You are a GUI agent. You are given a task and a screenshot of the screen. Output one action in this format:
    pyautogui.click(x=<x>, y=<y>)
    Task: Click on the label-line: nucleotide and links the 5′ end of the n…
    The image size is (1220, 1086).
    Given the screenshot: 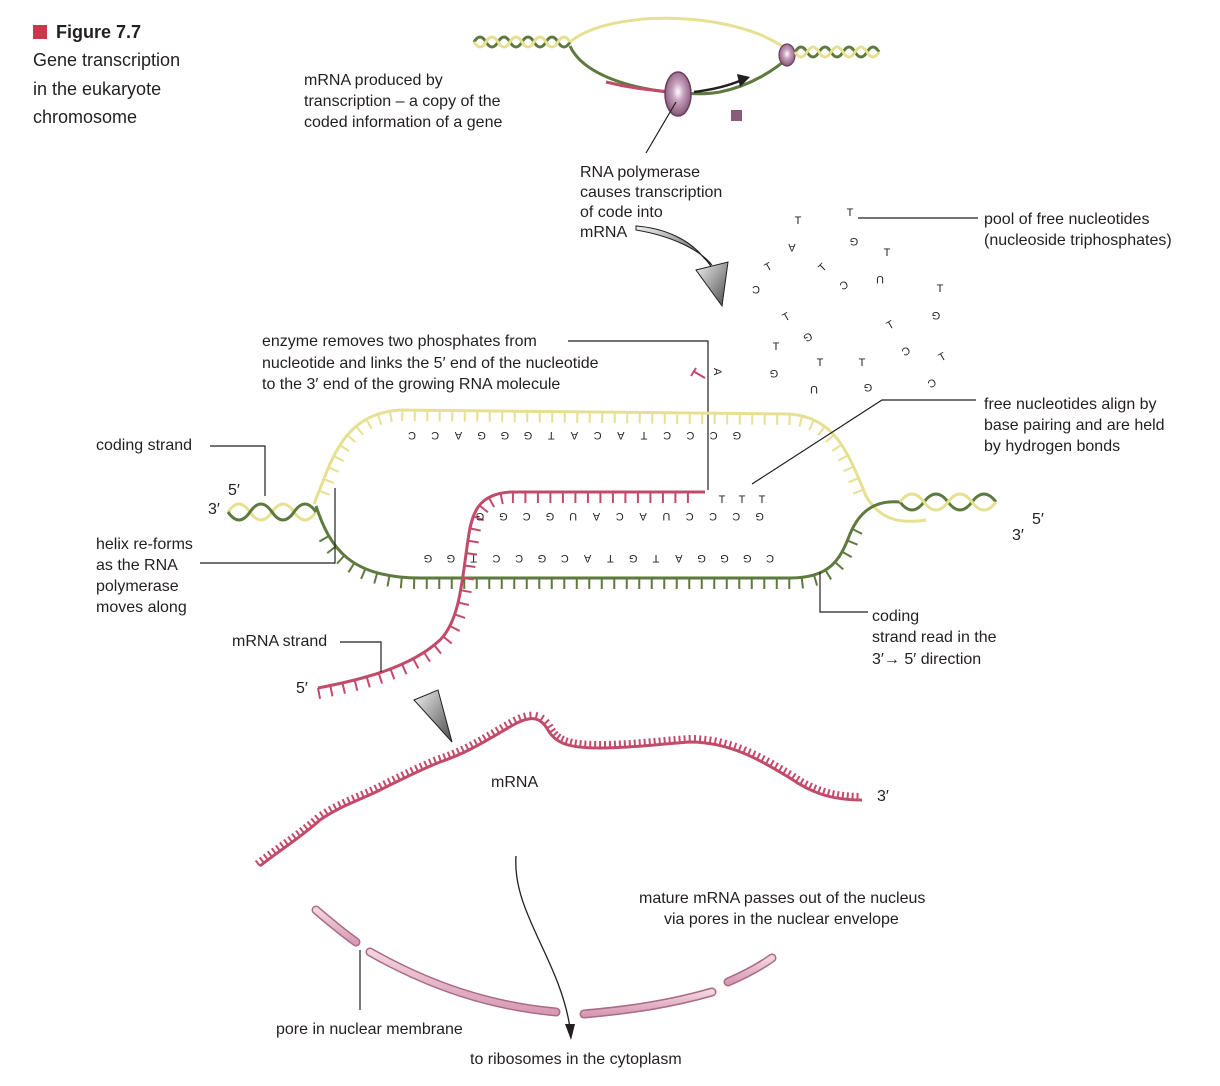 What is the action you would take?
    pyautogui.click(x=430, y=363)
    